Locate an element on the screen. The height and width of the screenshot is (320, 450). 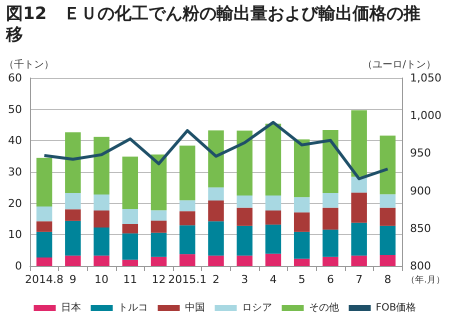
y-tick-label: 20 is located at coordinates (15, 203).